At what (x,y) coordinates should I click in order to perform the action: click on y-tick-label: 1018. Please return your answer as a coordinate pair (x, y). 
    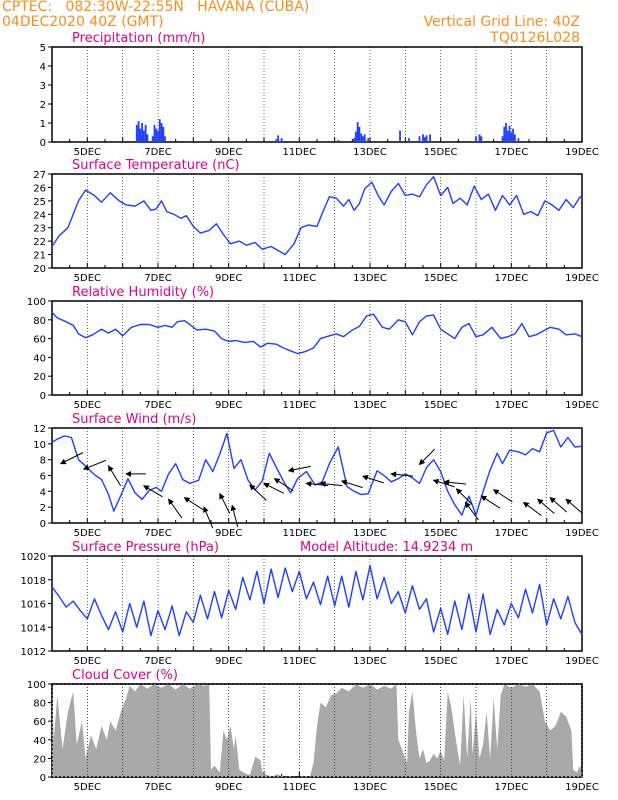
    Looking at the image, I should click on (33, 581).